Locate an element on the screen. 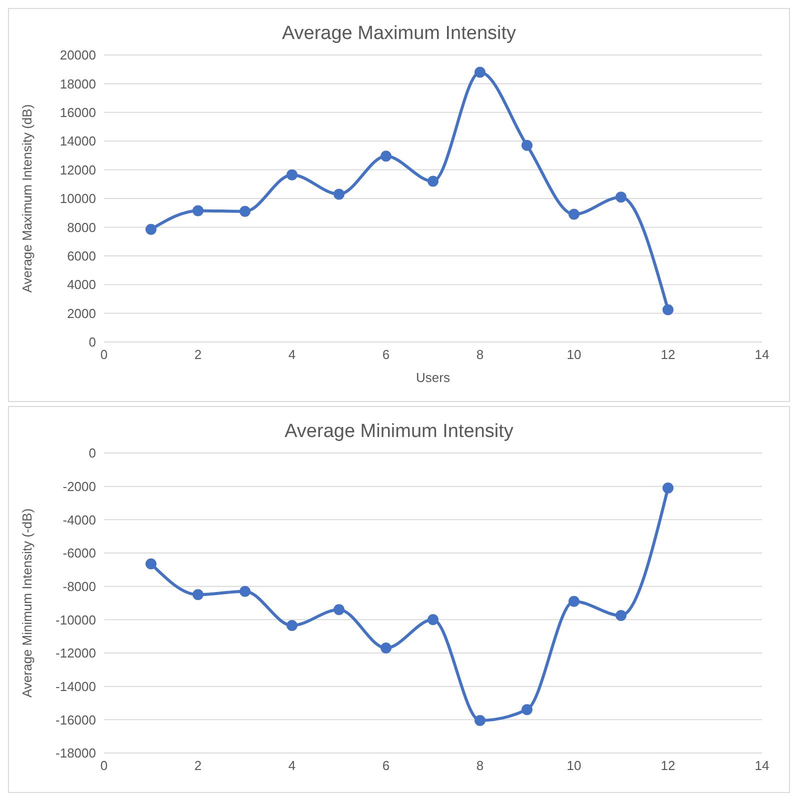  y-tick-label: 12000 is located at coordinates (78, 170).